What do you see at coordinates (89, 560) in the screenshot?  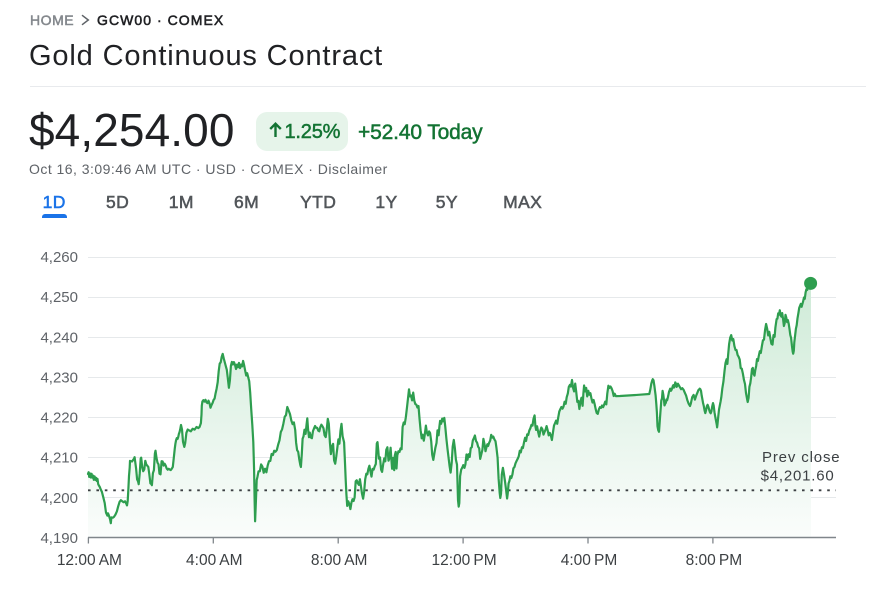 I see `svg-text: 12:00 AM` at bounding box center [89, 560].